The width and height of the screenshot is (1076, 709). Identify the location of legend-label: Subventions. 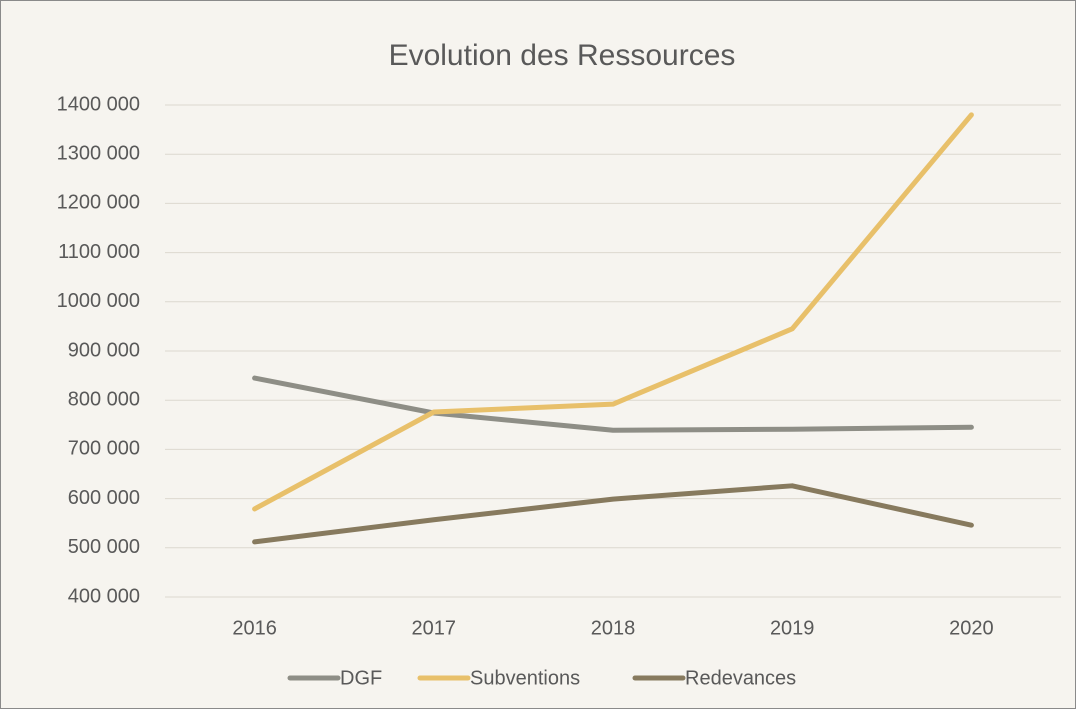
(525, 678).